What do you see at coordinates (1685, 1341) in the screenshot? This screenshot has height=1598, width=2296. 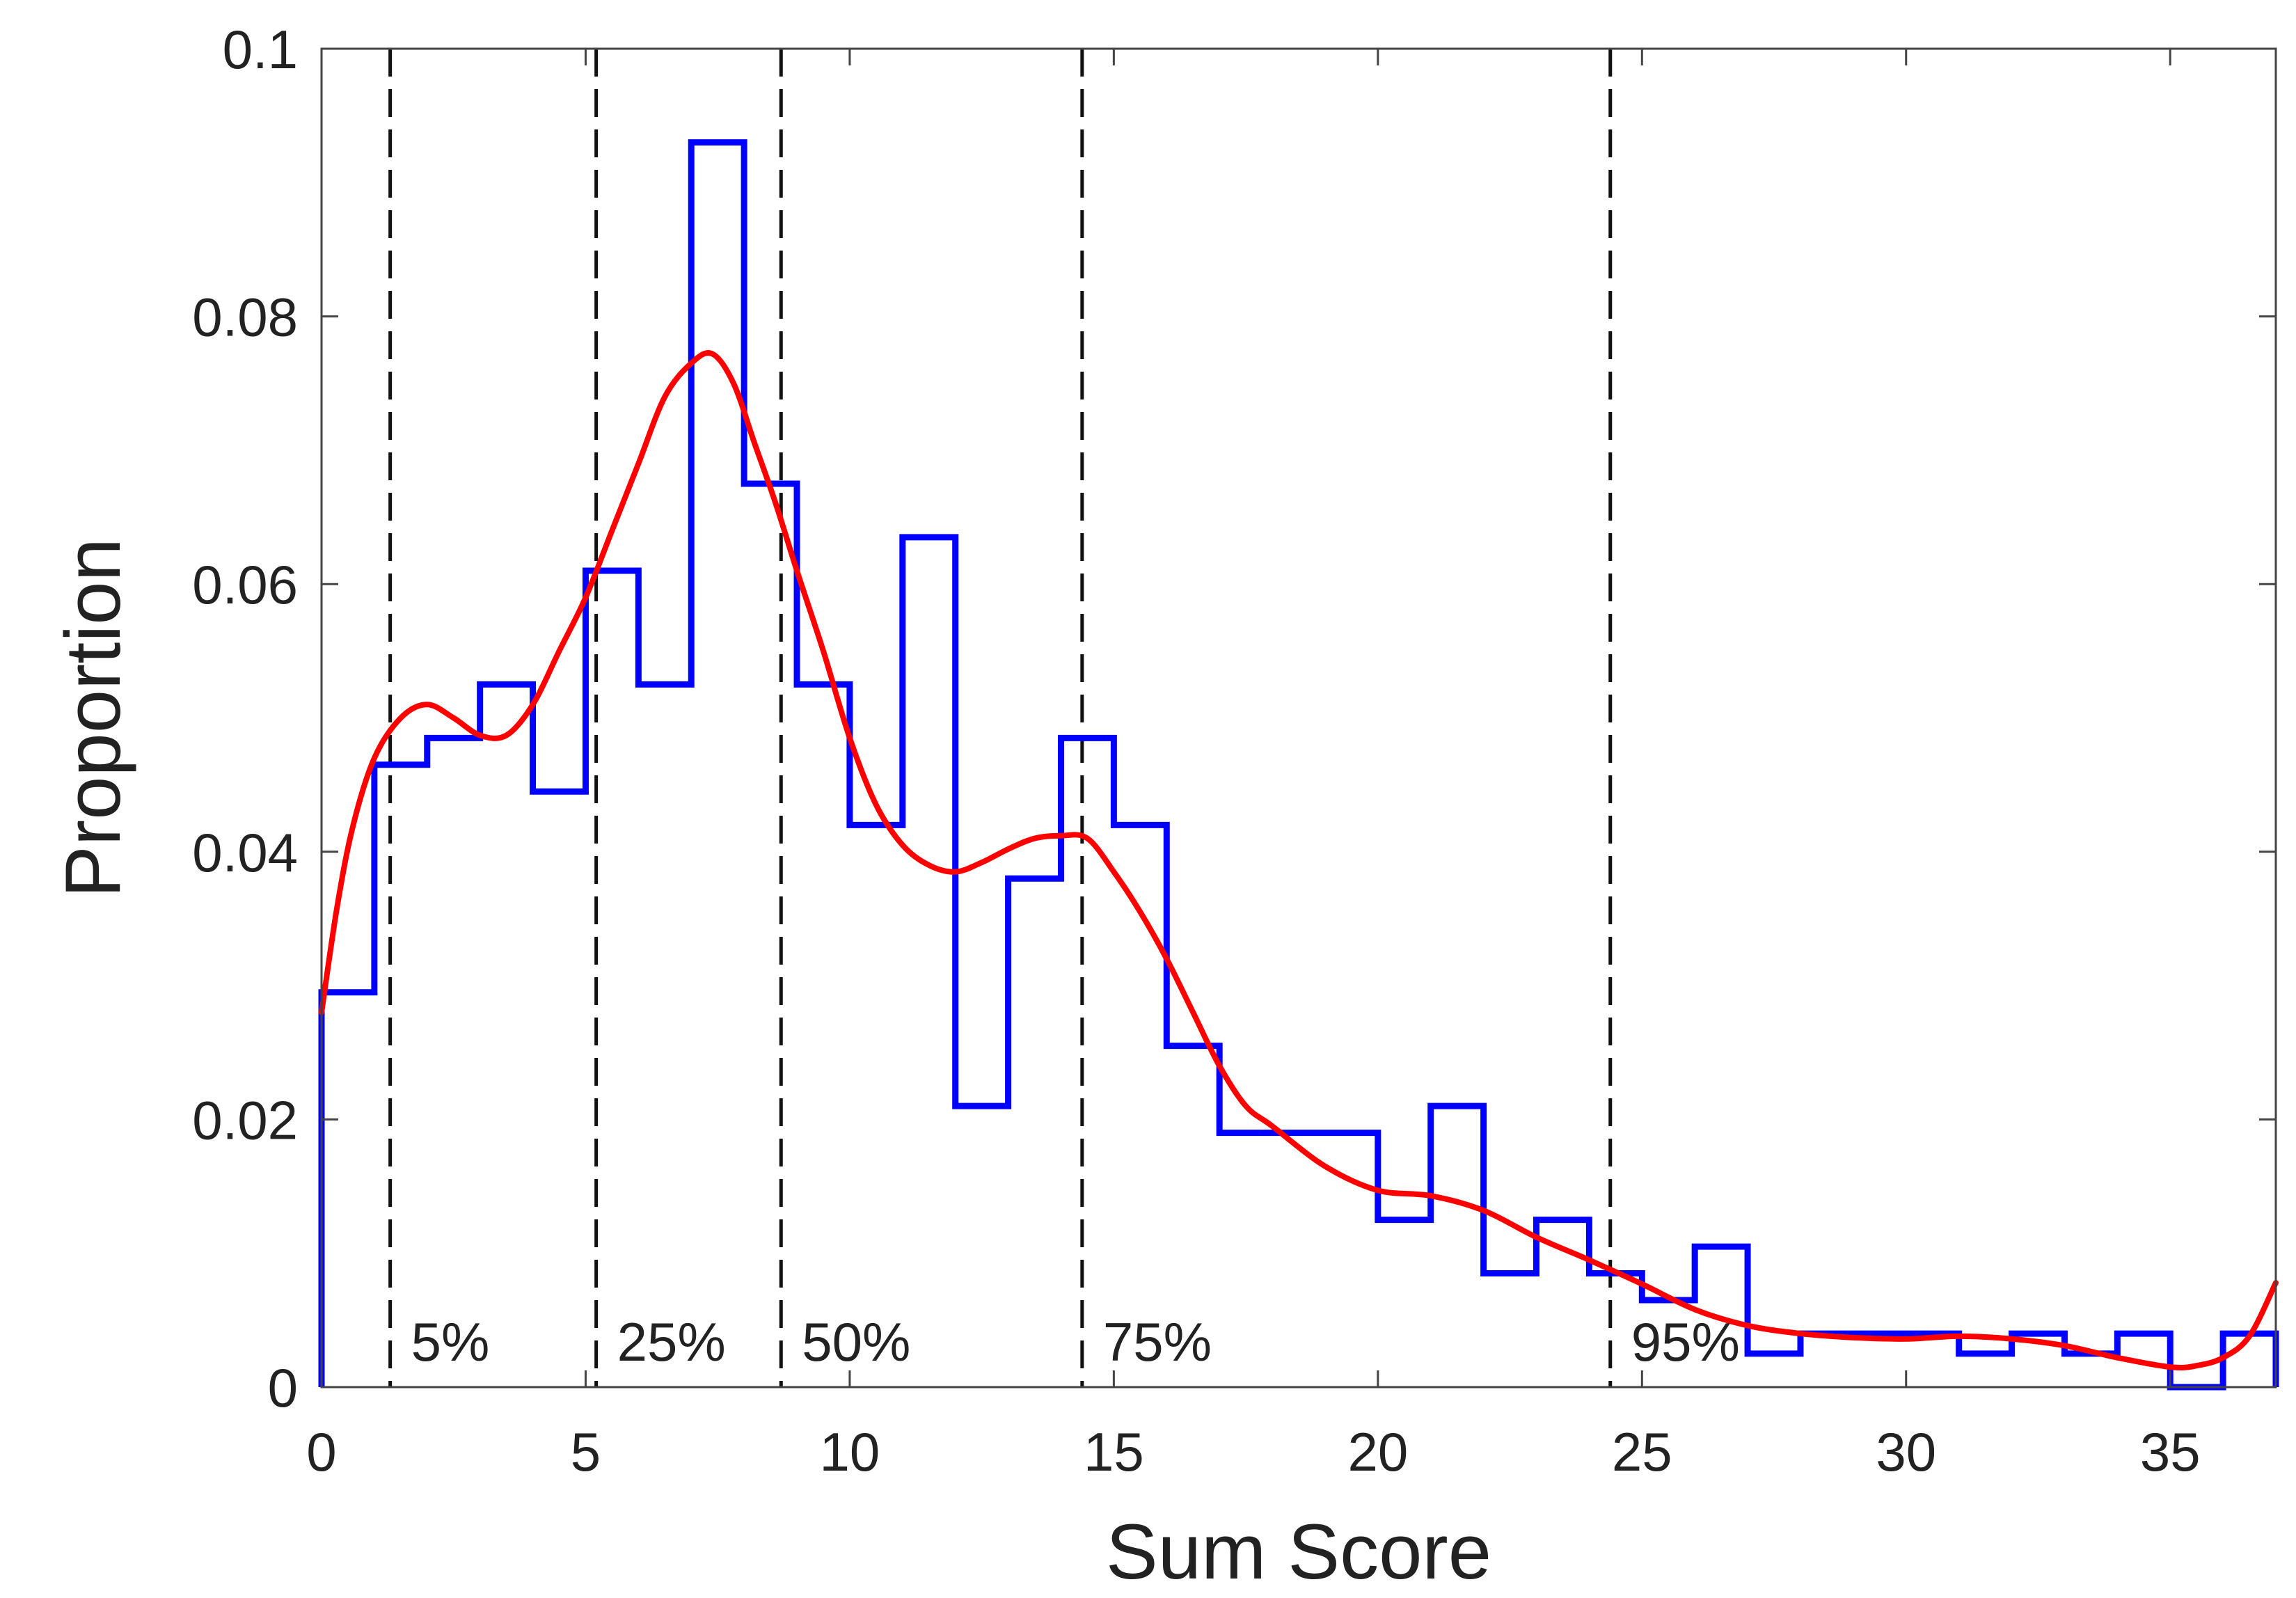 I see `percentile-label-5: 95%` at bounding box center [1685, 1341].